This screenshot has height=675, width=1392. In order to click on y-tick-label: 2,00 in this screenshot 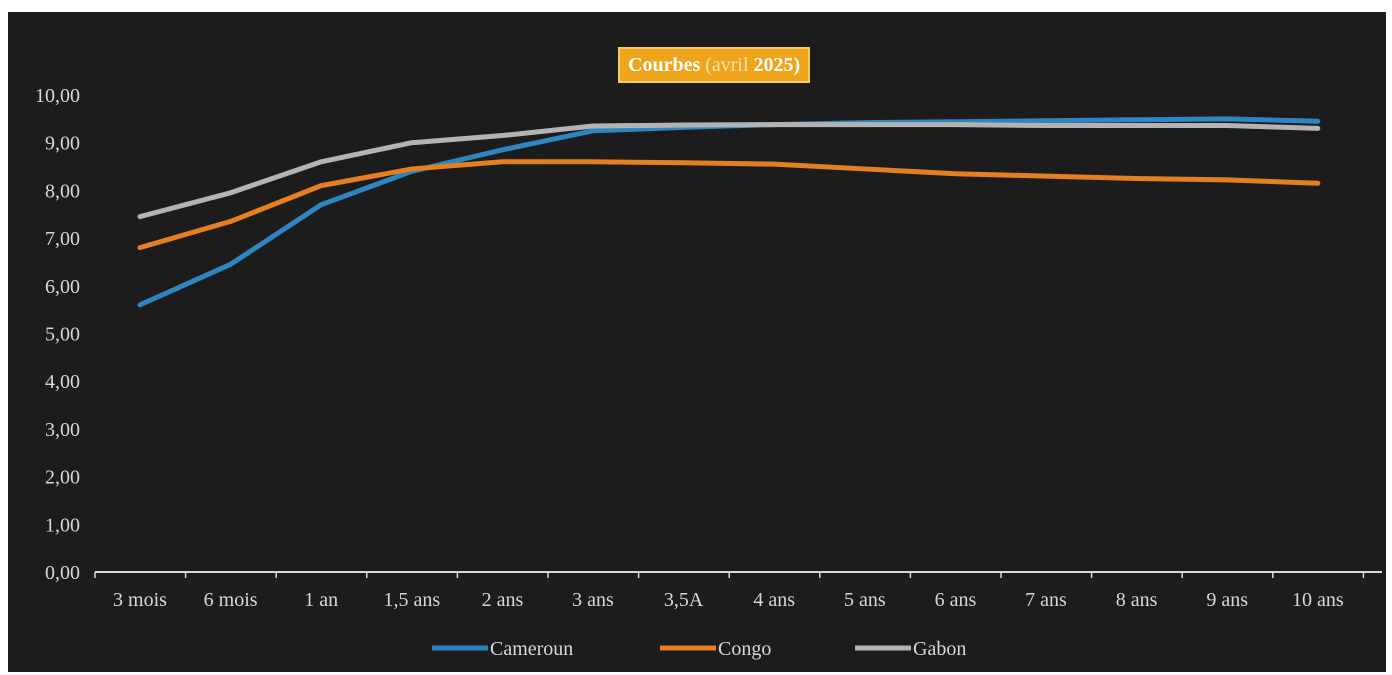, I will do `click(62, 478)`.